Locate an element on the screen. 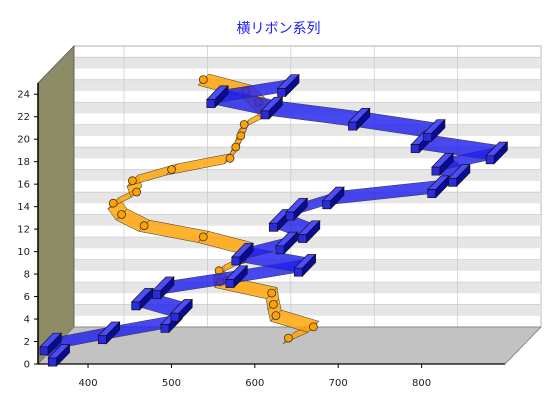 Image resolution: width=557 pixels, height=404 pixels. y-tick-label: 16 is located at coordinates (23, 185).